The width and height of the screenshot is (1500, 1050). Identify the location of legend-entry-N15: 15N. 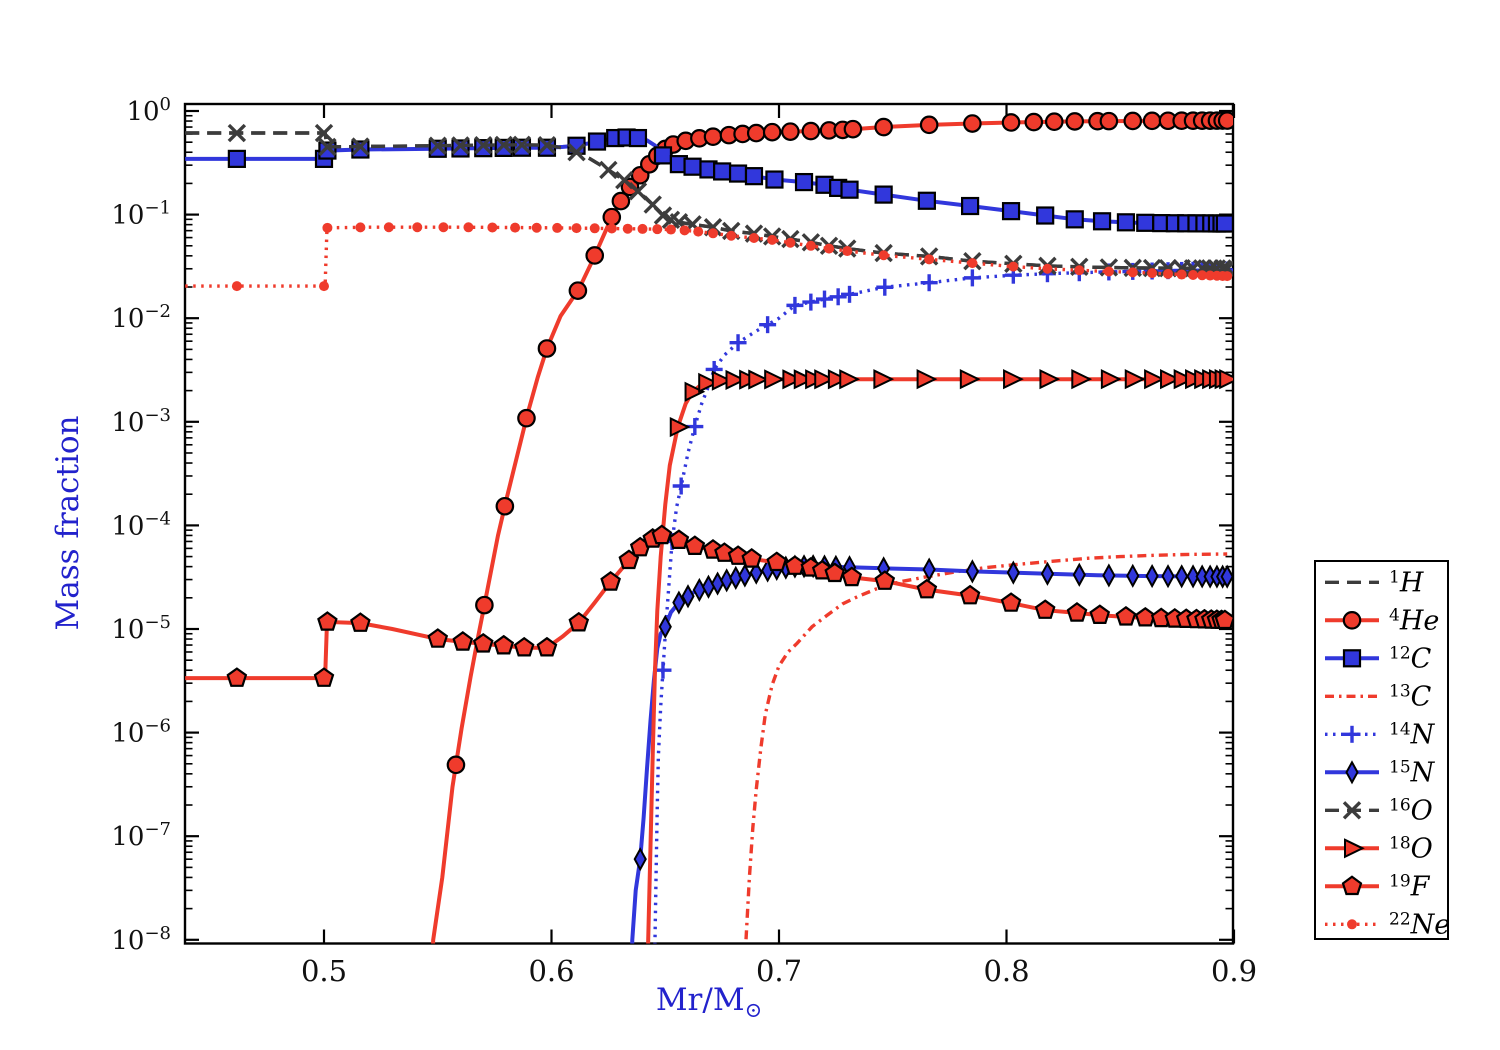
(1380, 772).